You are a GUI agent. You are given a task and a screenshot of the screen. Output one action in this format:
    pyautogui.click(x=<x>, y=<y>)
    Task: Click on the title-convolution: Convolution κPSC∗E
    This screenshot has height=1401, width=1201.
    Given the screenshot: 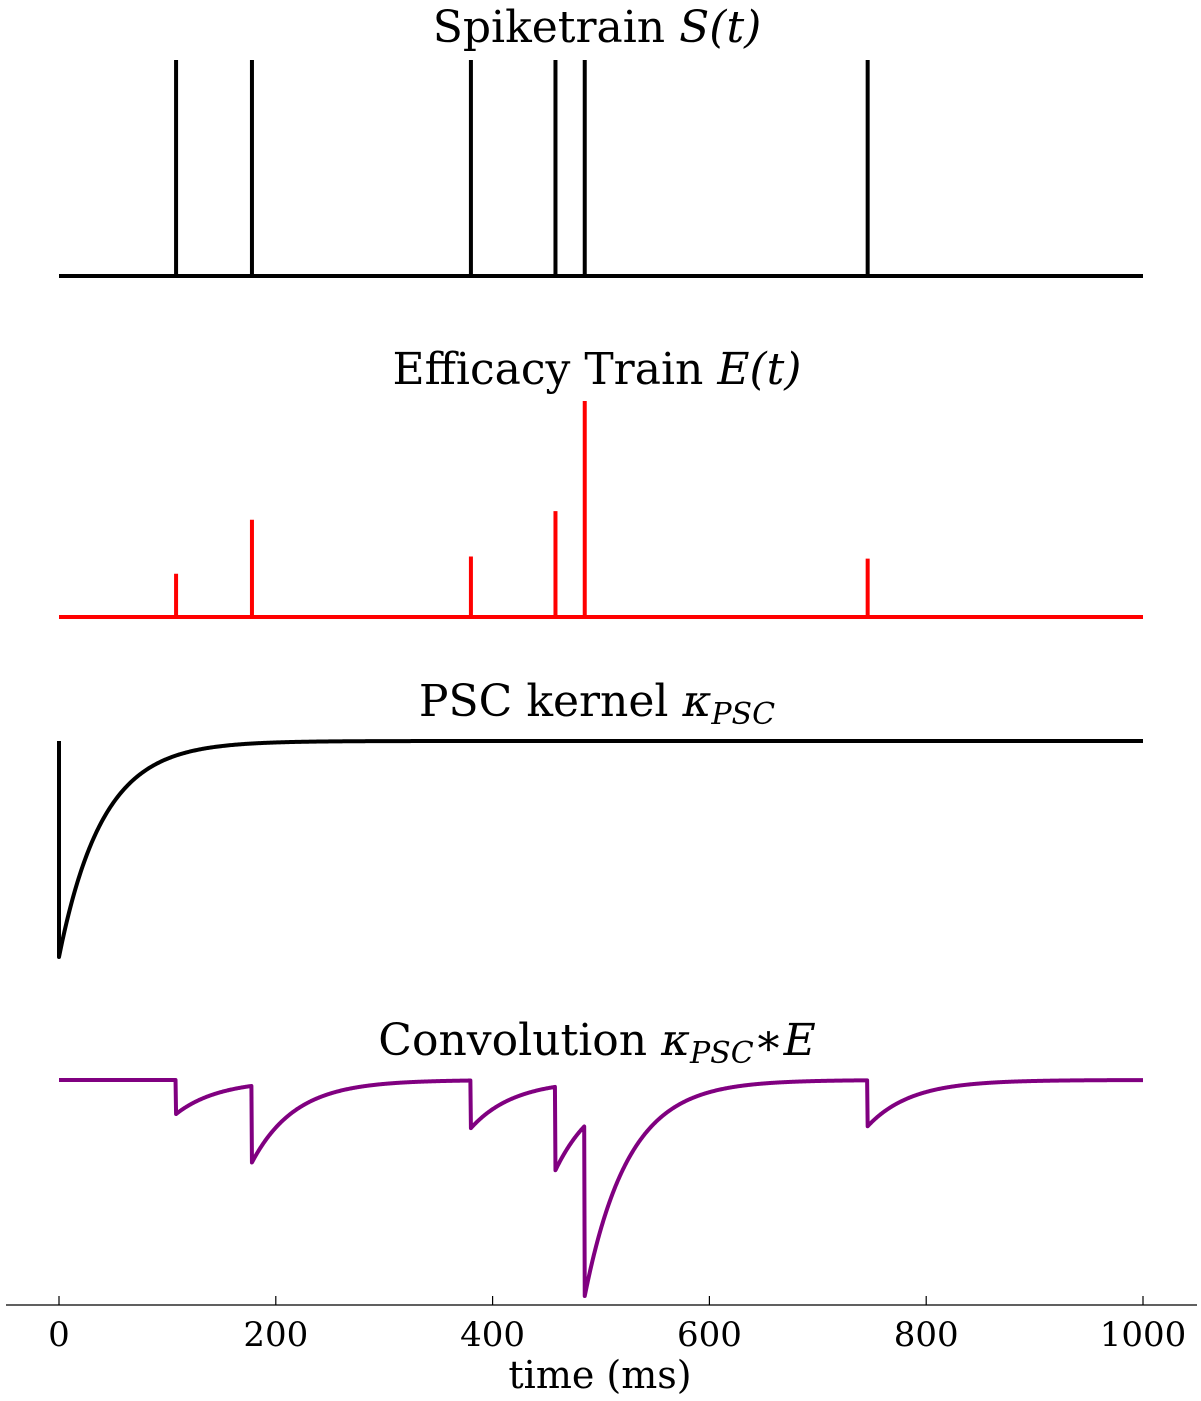 What is the action you would take?
    pyautogui.click(x=596, y=1043)
    